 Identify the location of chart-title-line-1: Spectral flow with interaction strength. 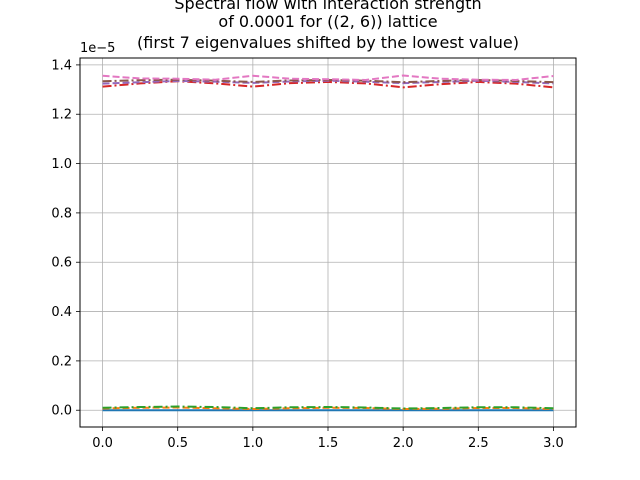
(327, 6).